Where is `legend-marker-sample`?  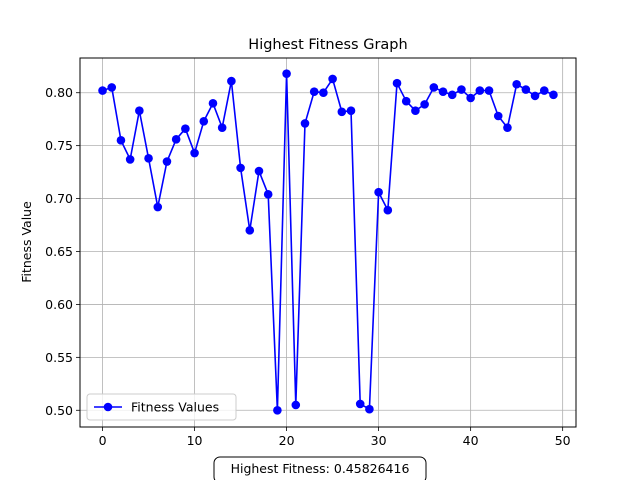
legend-marker-sample is located at coordinates (108, 407).